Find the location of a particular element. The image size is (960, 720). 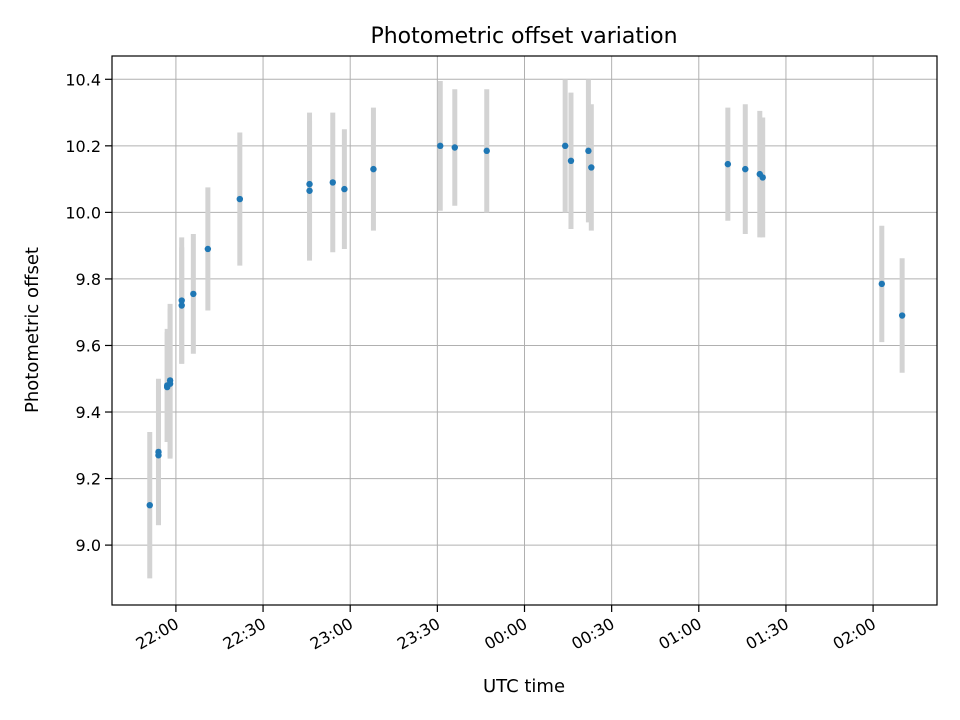

y-tick-label: 10.0 is located at coordinates (83, 212).